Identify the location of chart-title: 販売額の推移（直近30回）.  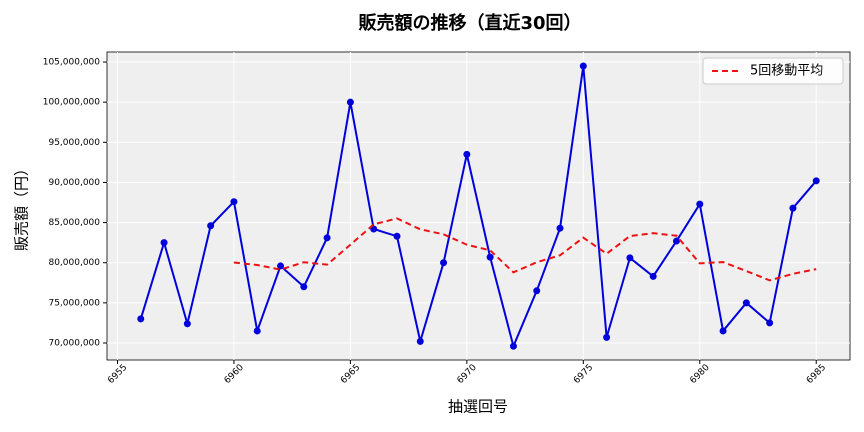
(469, 23).